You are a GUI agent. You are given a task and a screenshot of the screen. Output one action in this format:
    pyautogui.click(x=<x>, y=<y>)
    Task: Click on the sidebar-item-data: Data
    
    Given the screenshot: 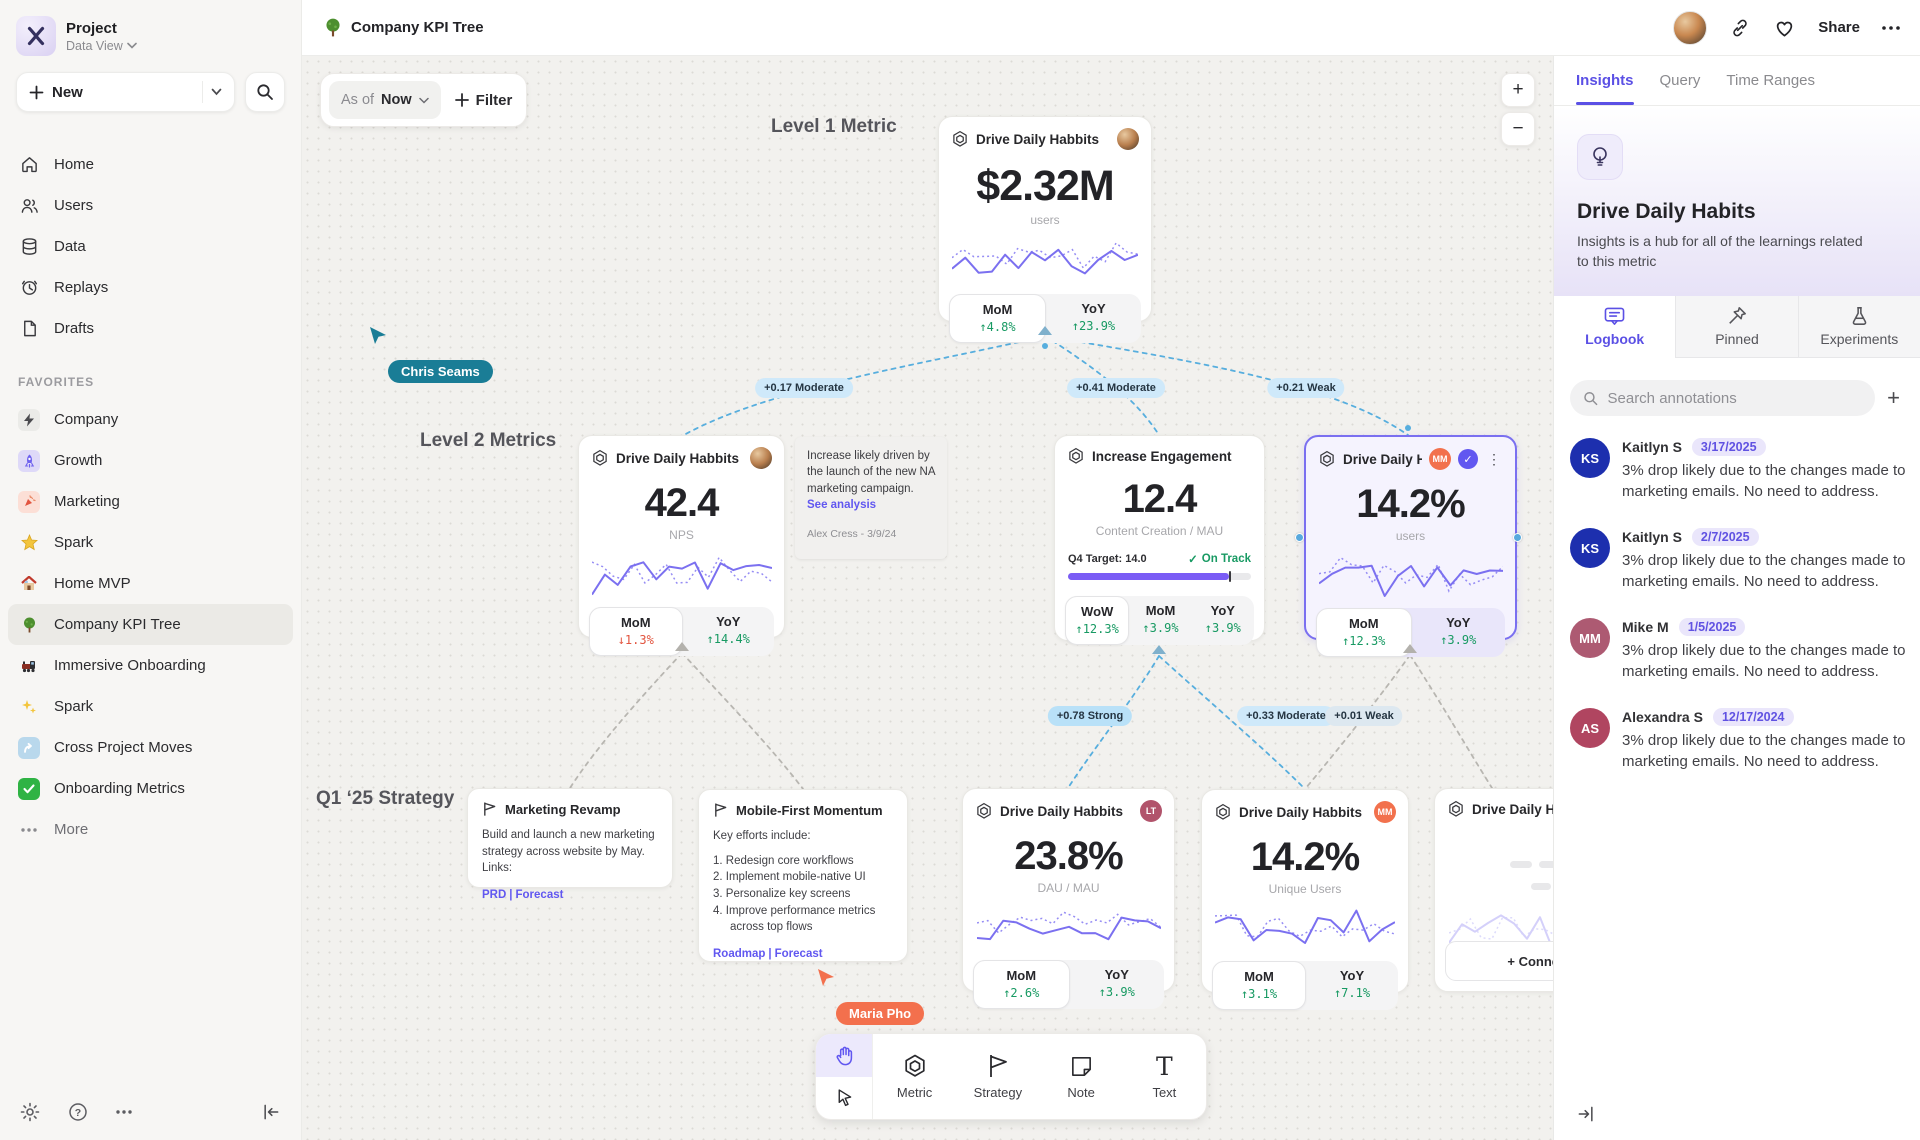 What is the action you would take?
    pyautogui.click(x=150, y=246)
    